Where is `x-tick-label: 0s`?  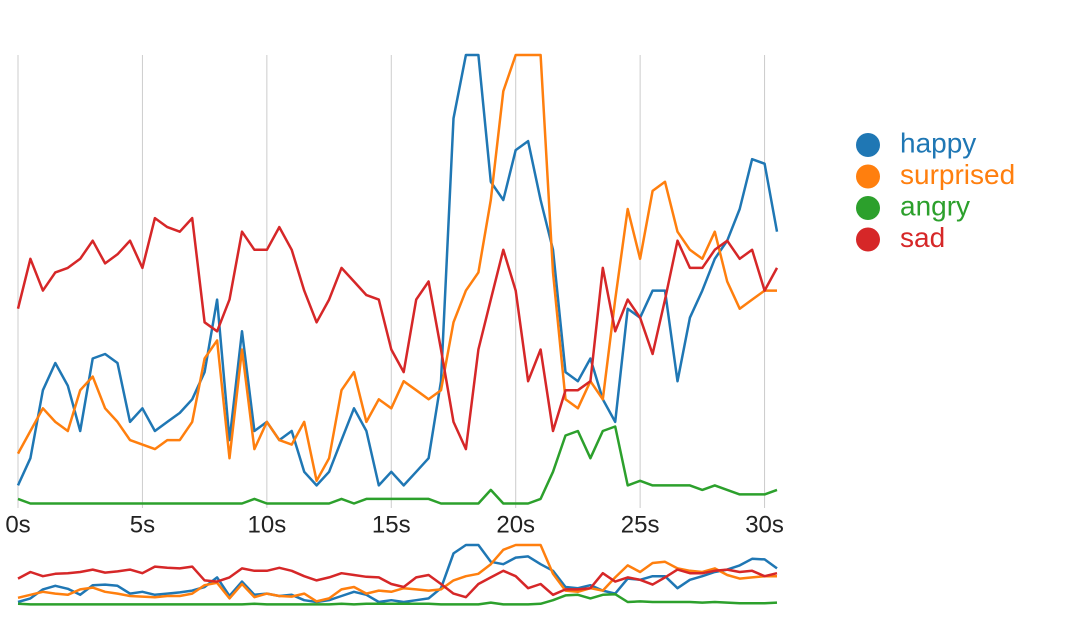
x-tick-label: 0s is located at coordinates (17, 524).